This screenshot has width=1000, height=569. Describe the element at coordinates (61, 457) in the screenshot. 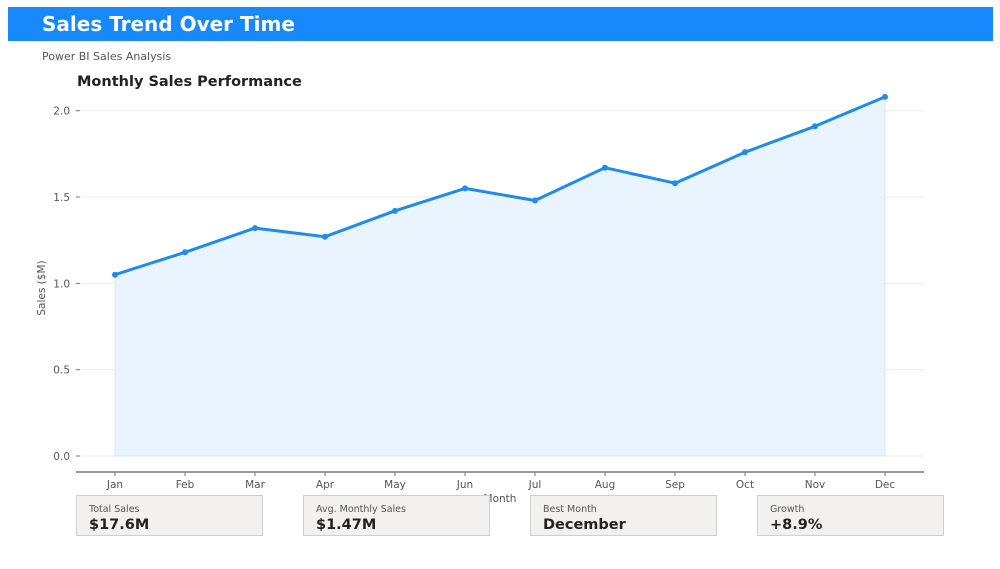

I see `y-tick-label: 0.0` at that location.